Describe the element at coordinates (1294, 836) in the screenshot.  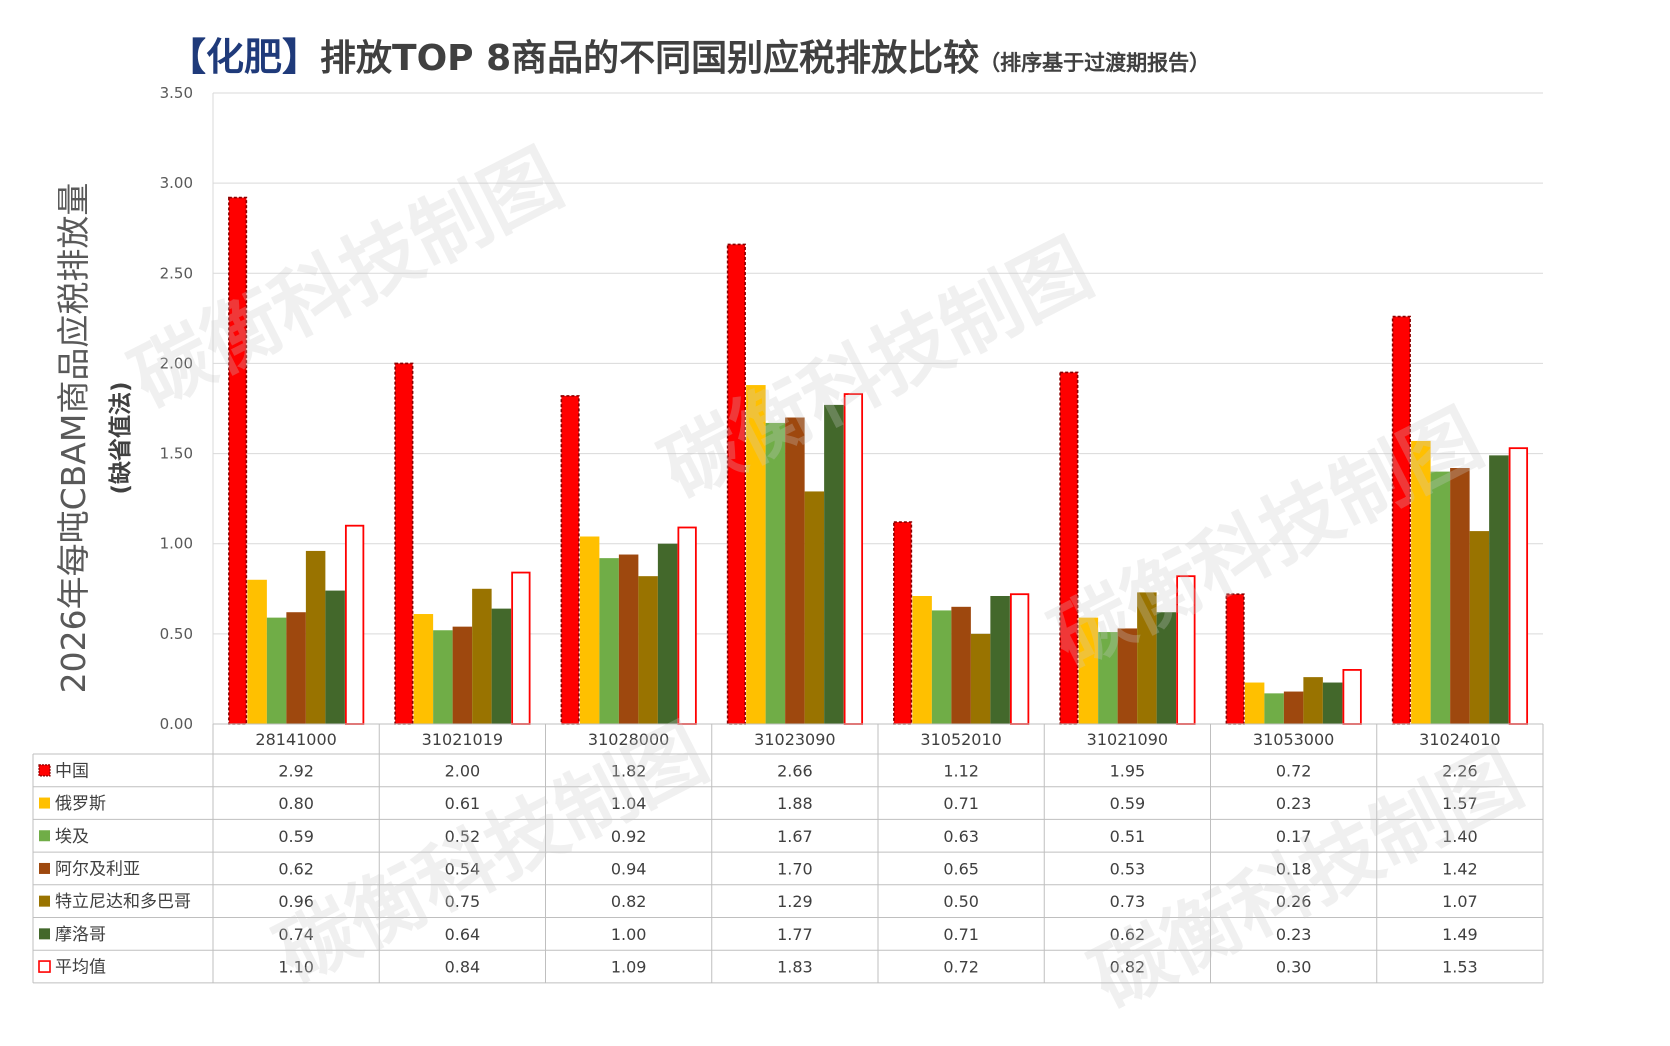
I see `table-value: 0.17` at that location.